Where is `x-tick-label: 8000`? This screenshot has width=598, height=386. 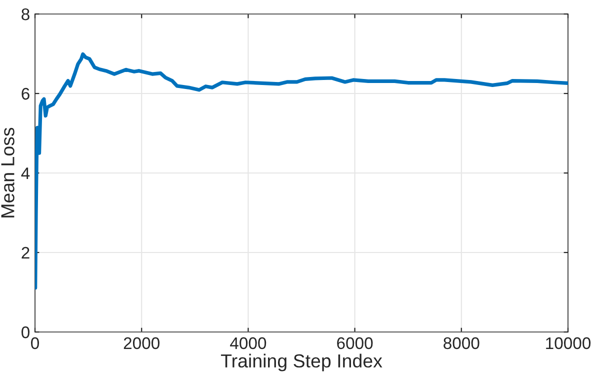 x-tick-label: 8000 is located at coordinates (462, 343).